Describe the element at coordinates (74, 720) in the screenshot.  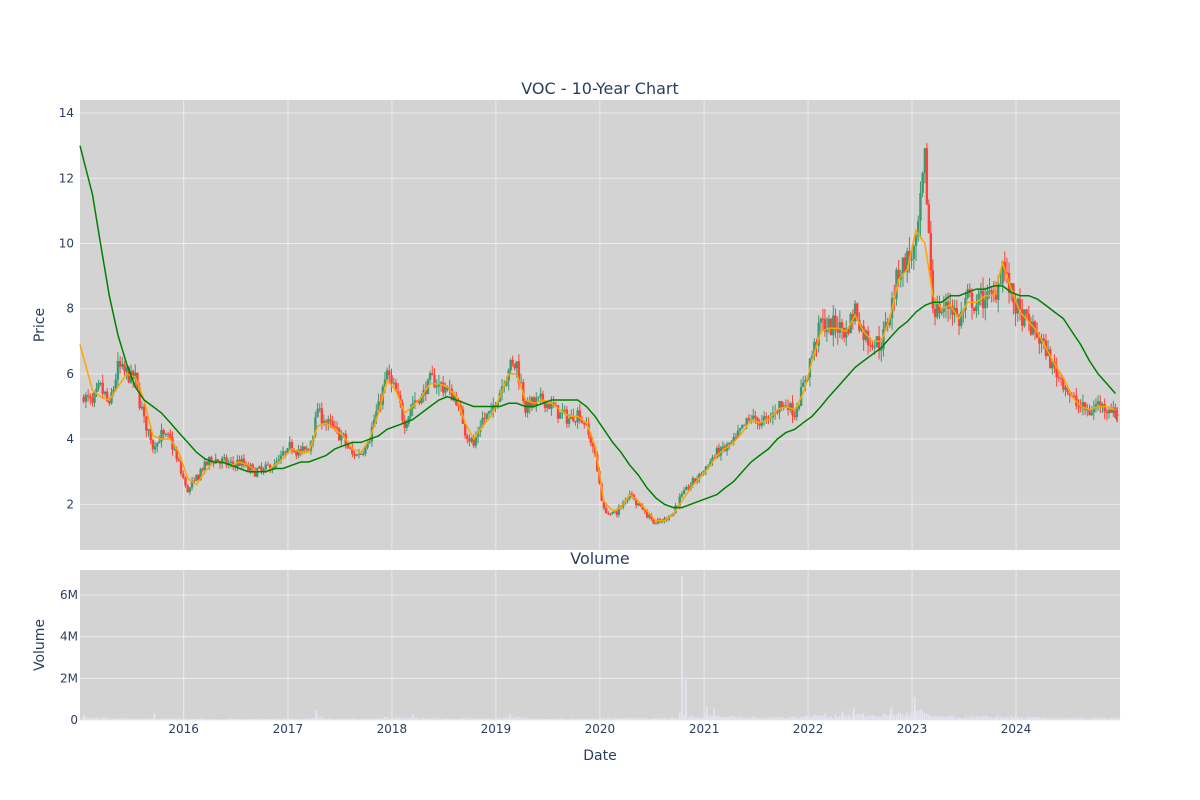
I see `volume-y-tick-label: 0` at that location.